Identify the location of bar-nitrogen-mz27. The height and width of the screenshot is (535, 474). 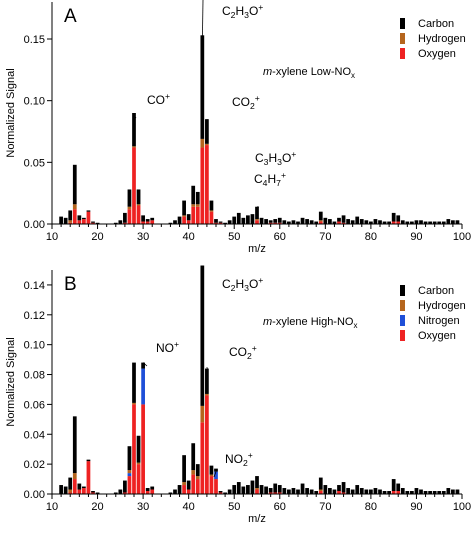
(129, 475).